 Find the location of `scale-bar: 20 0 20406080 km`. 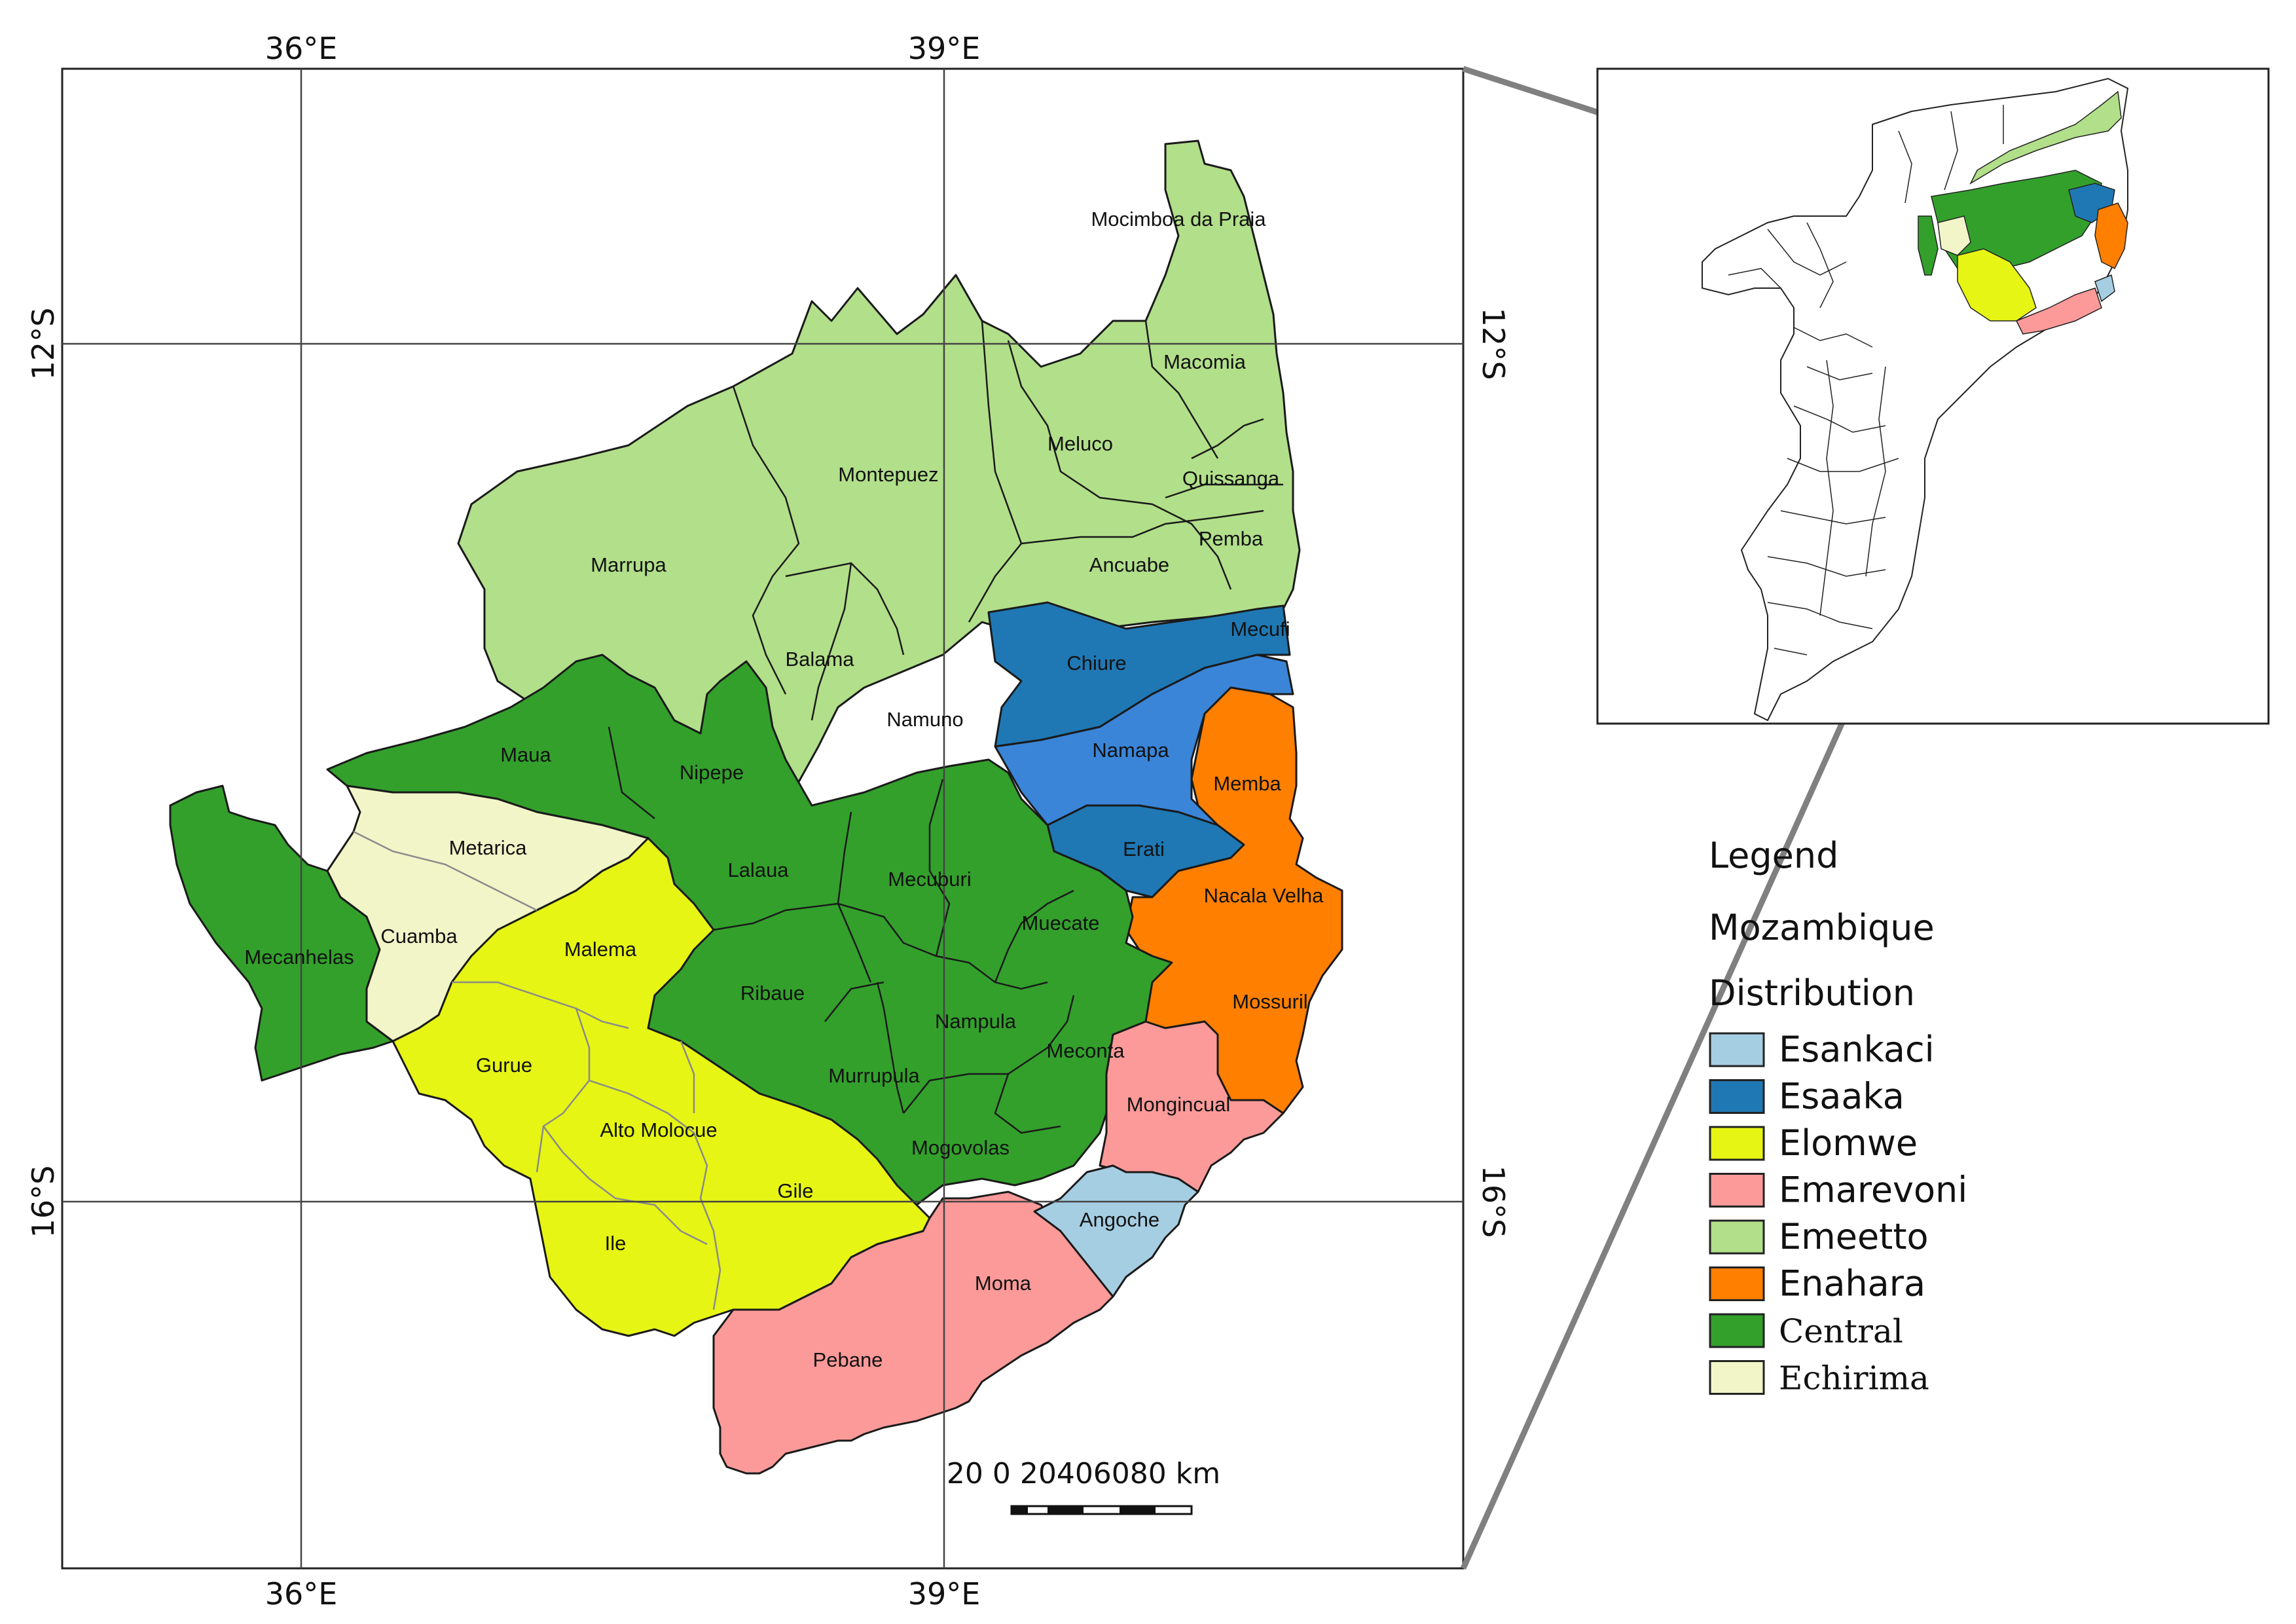

scale-bar: 20 0 20406080 km is located at coordinates (1083, 1486).